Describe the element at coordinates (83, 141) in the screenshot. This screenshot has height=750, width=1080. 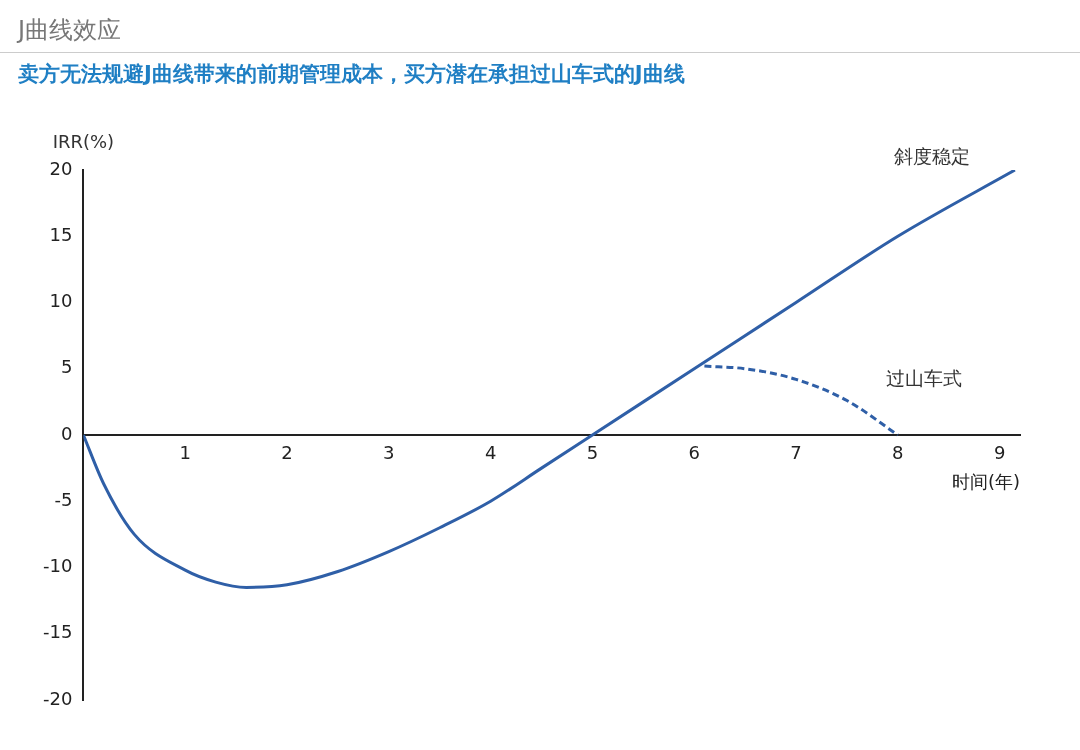
I see `y-axis-title: IRR(%)` at that location.